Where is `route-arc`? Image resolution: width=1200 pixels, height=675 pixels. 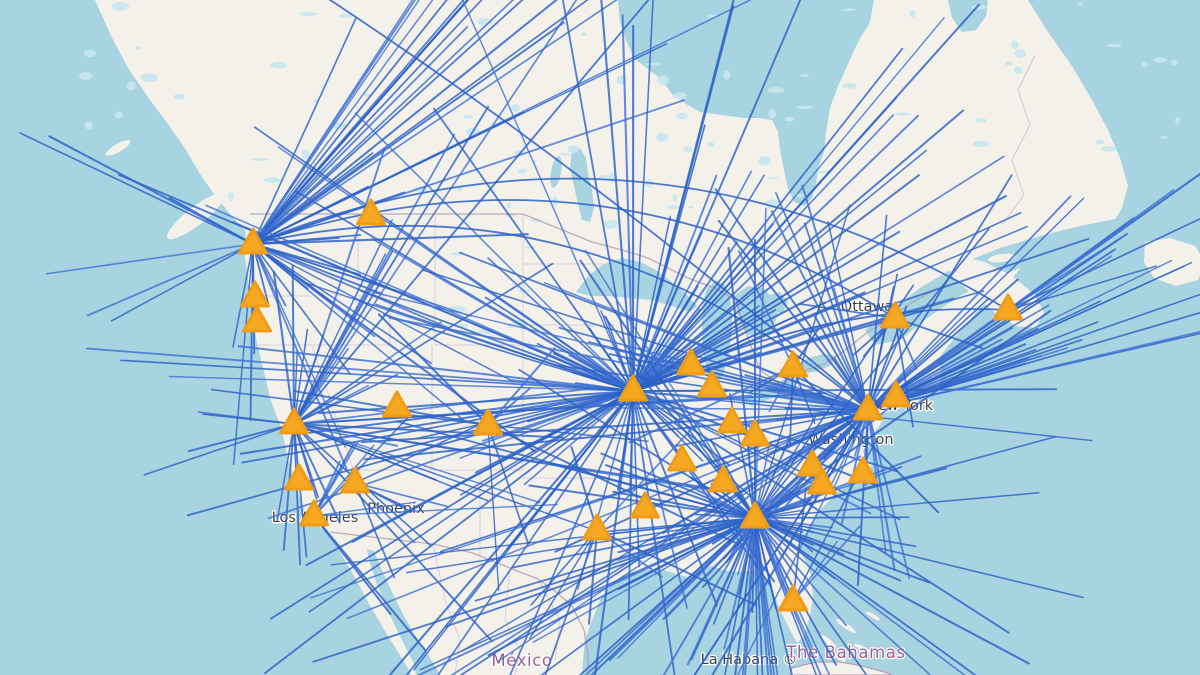
route-arc is located at coordinates (630, 244).